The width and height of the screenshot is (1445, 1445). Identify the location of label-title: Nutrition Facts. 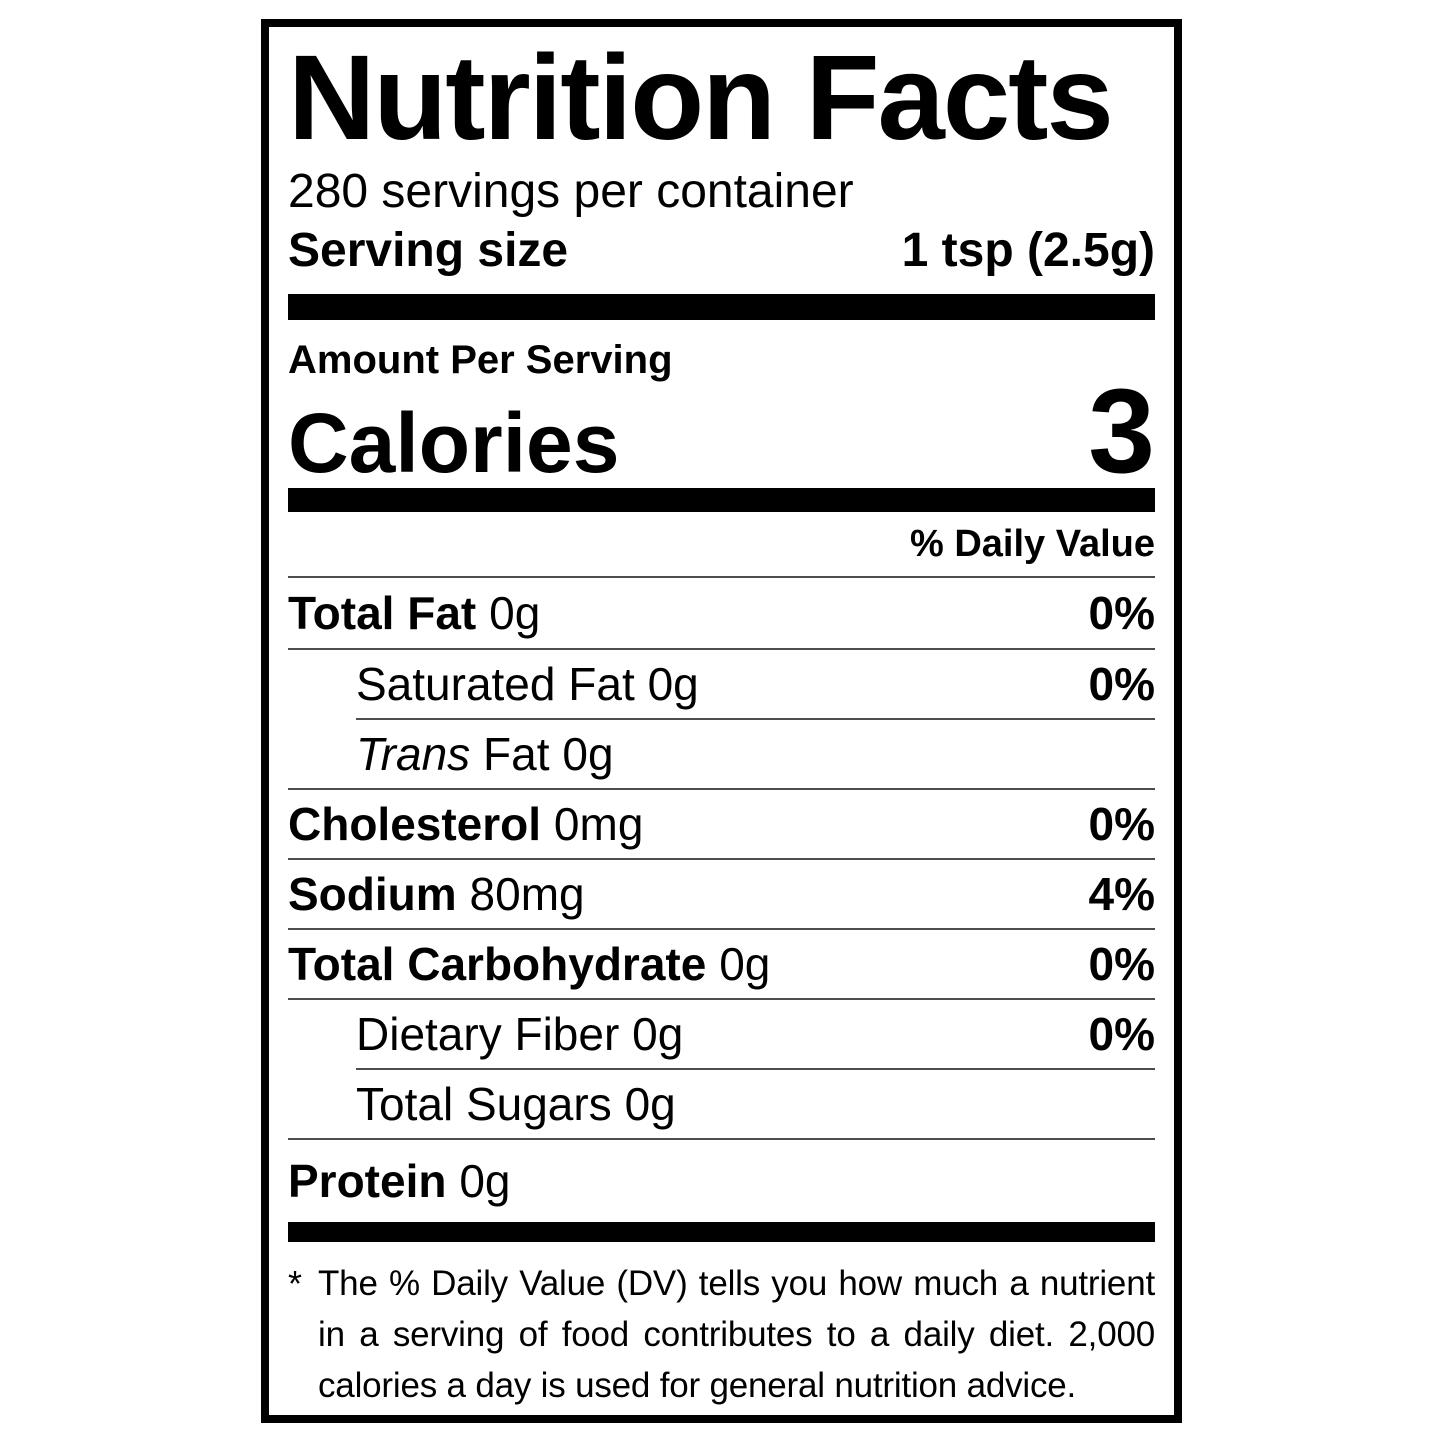
(701, 97).